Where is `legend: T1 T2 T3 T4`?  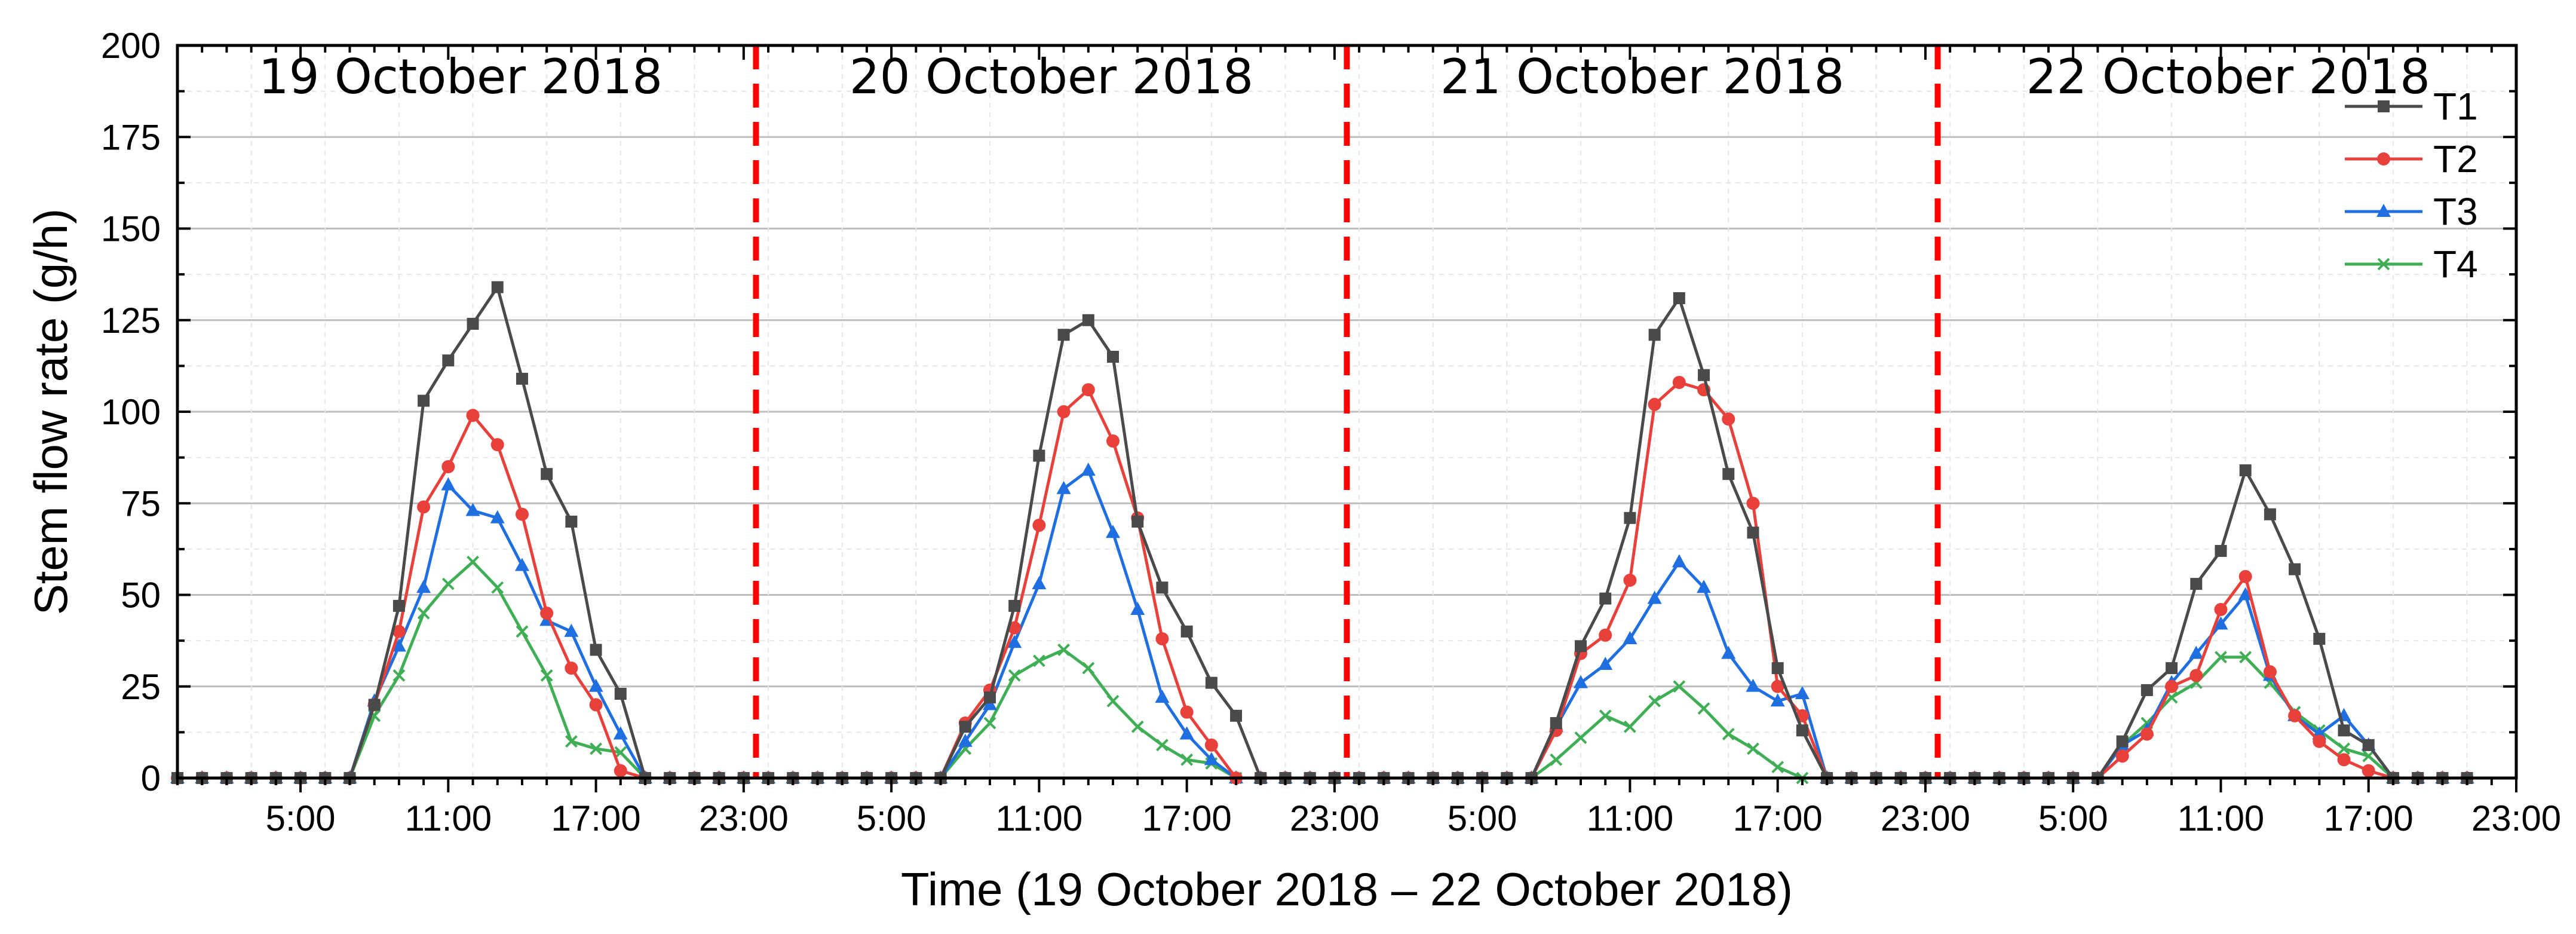 legend: T1 T2 T3 T4 is located at coordinates (2411, 185).